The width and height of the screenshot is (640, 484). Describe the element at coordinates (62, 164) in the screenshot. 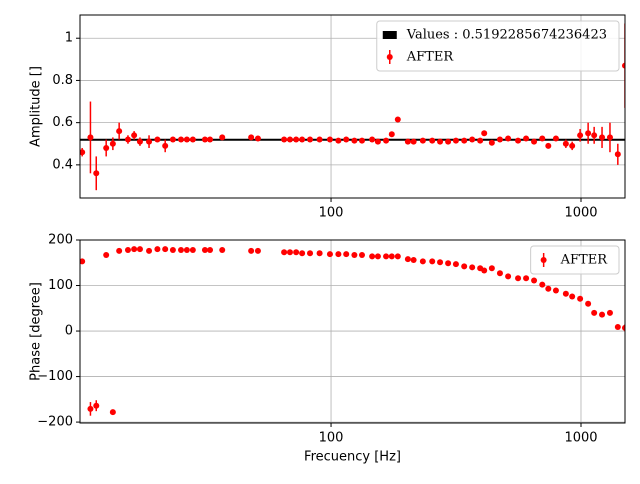

I see `y-tick-label: 0.4` at that location.